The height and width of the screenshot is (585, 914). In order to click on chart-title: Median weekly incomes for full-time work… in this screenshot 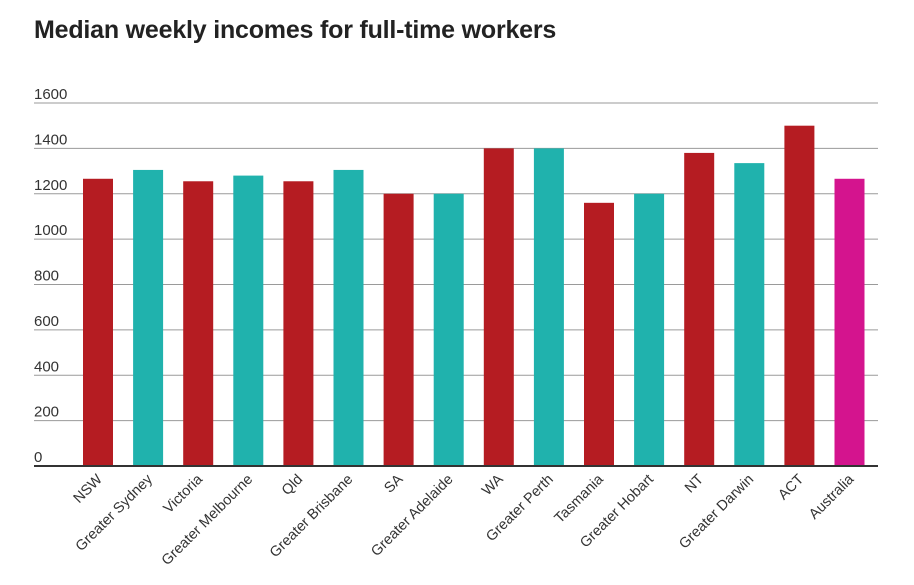, I will do `click(295, 30)`.